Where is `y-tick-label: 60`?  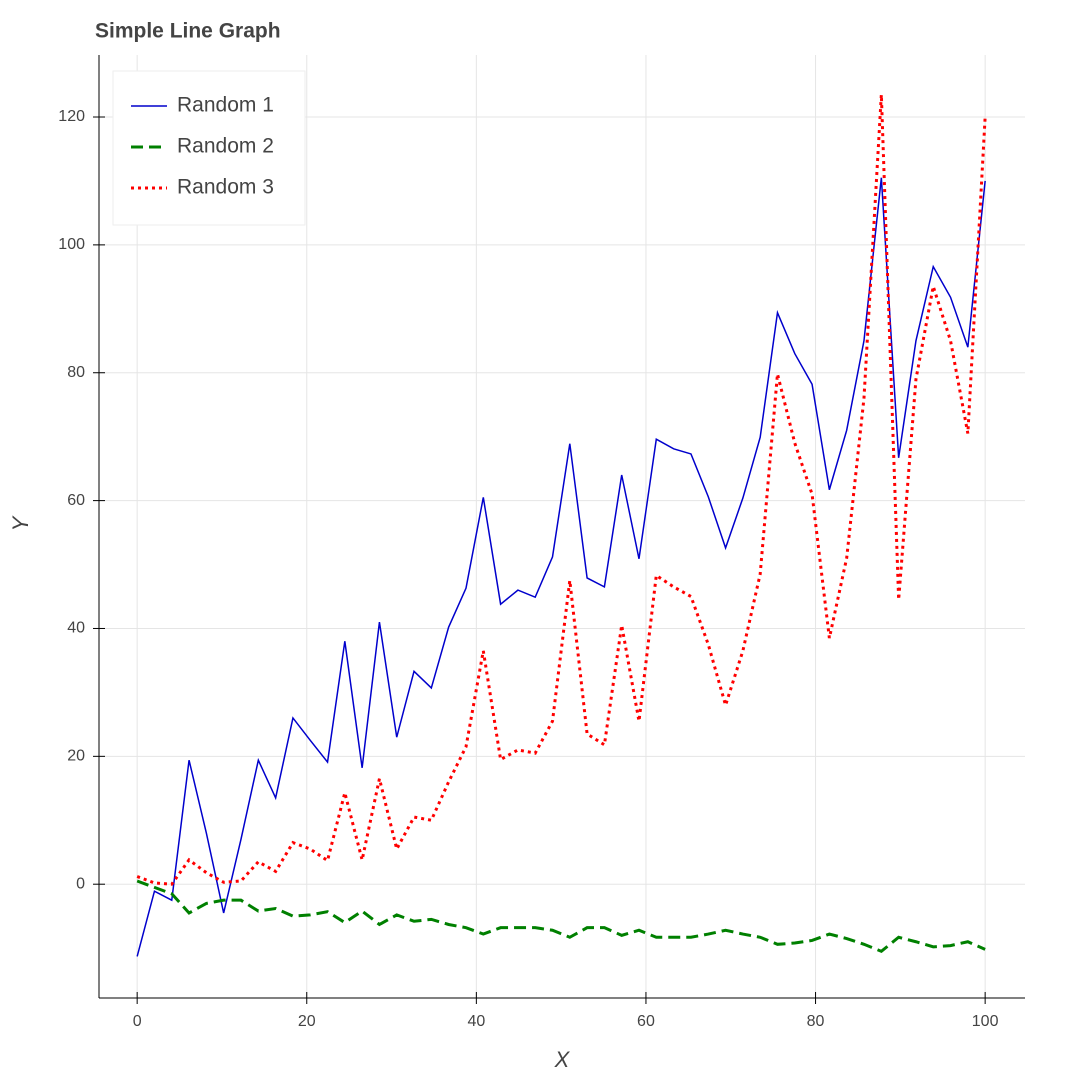
y-tick-label: 60 is located at coordinates (76, 500).